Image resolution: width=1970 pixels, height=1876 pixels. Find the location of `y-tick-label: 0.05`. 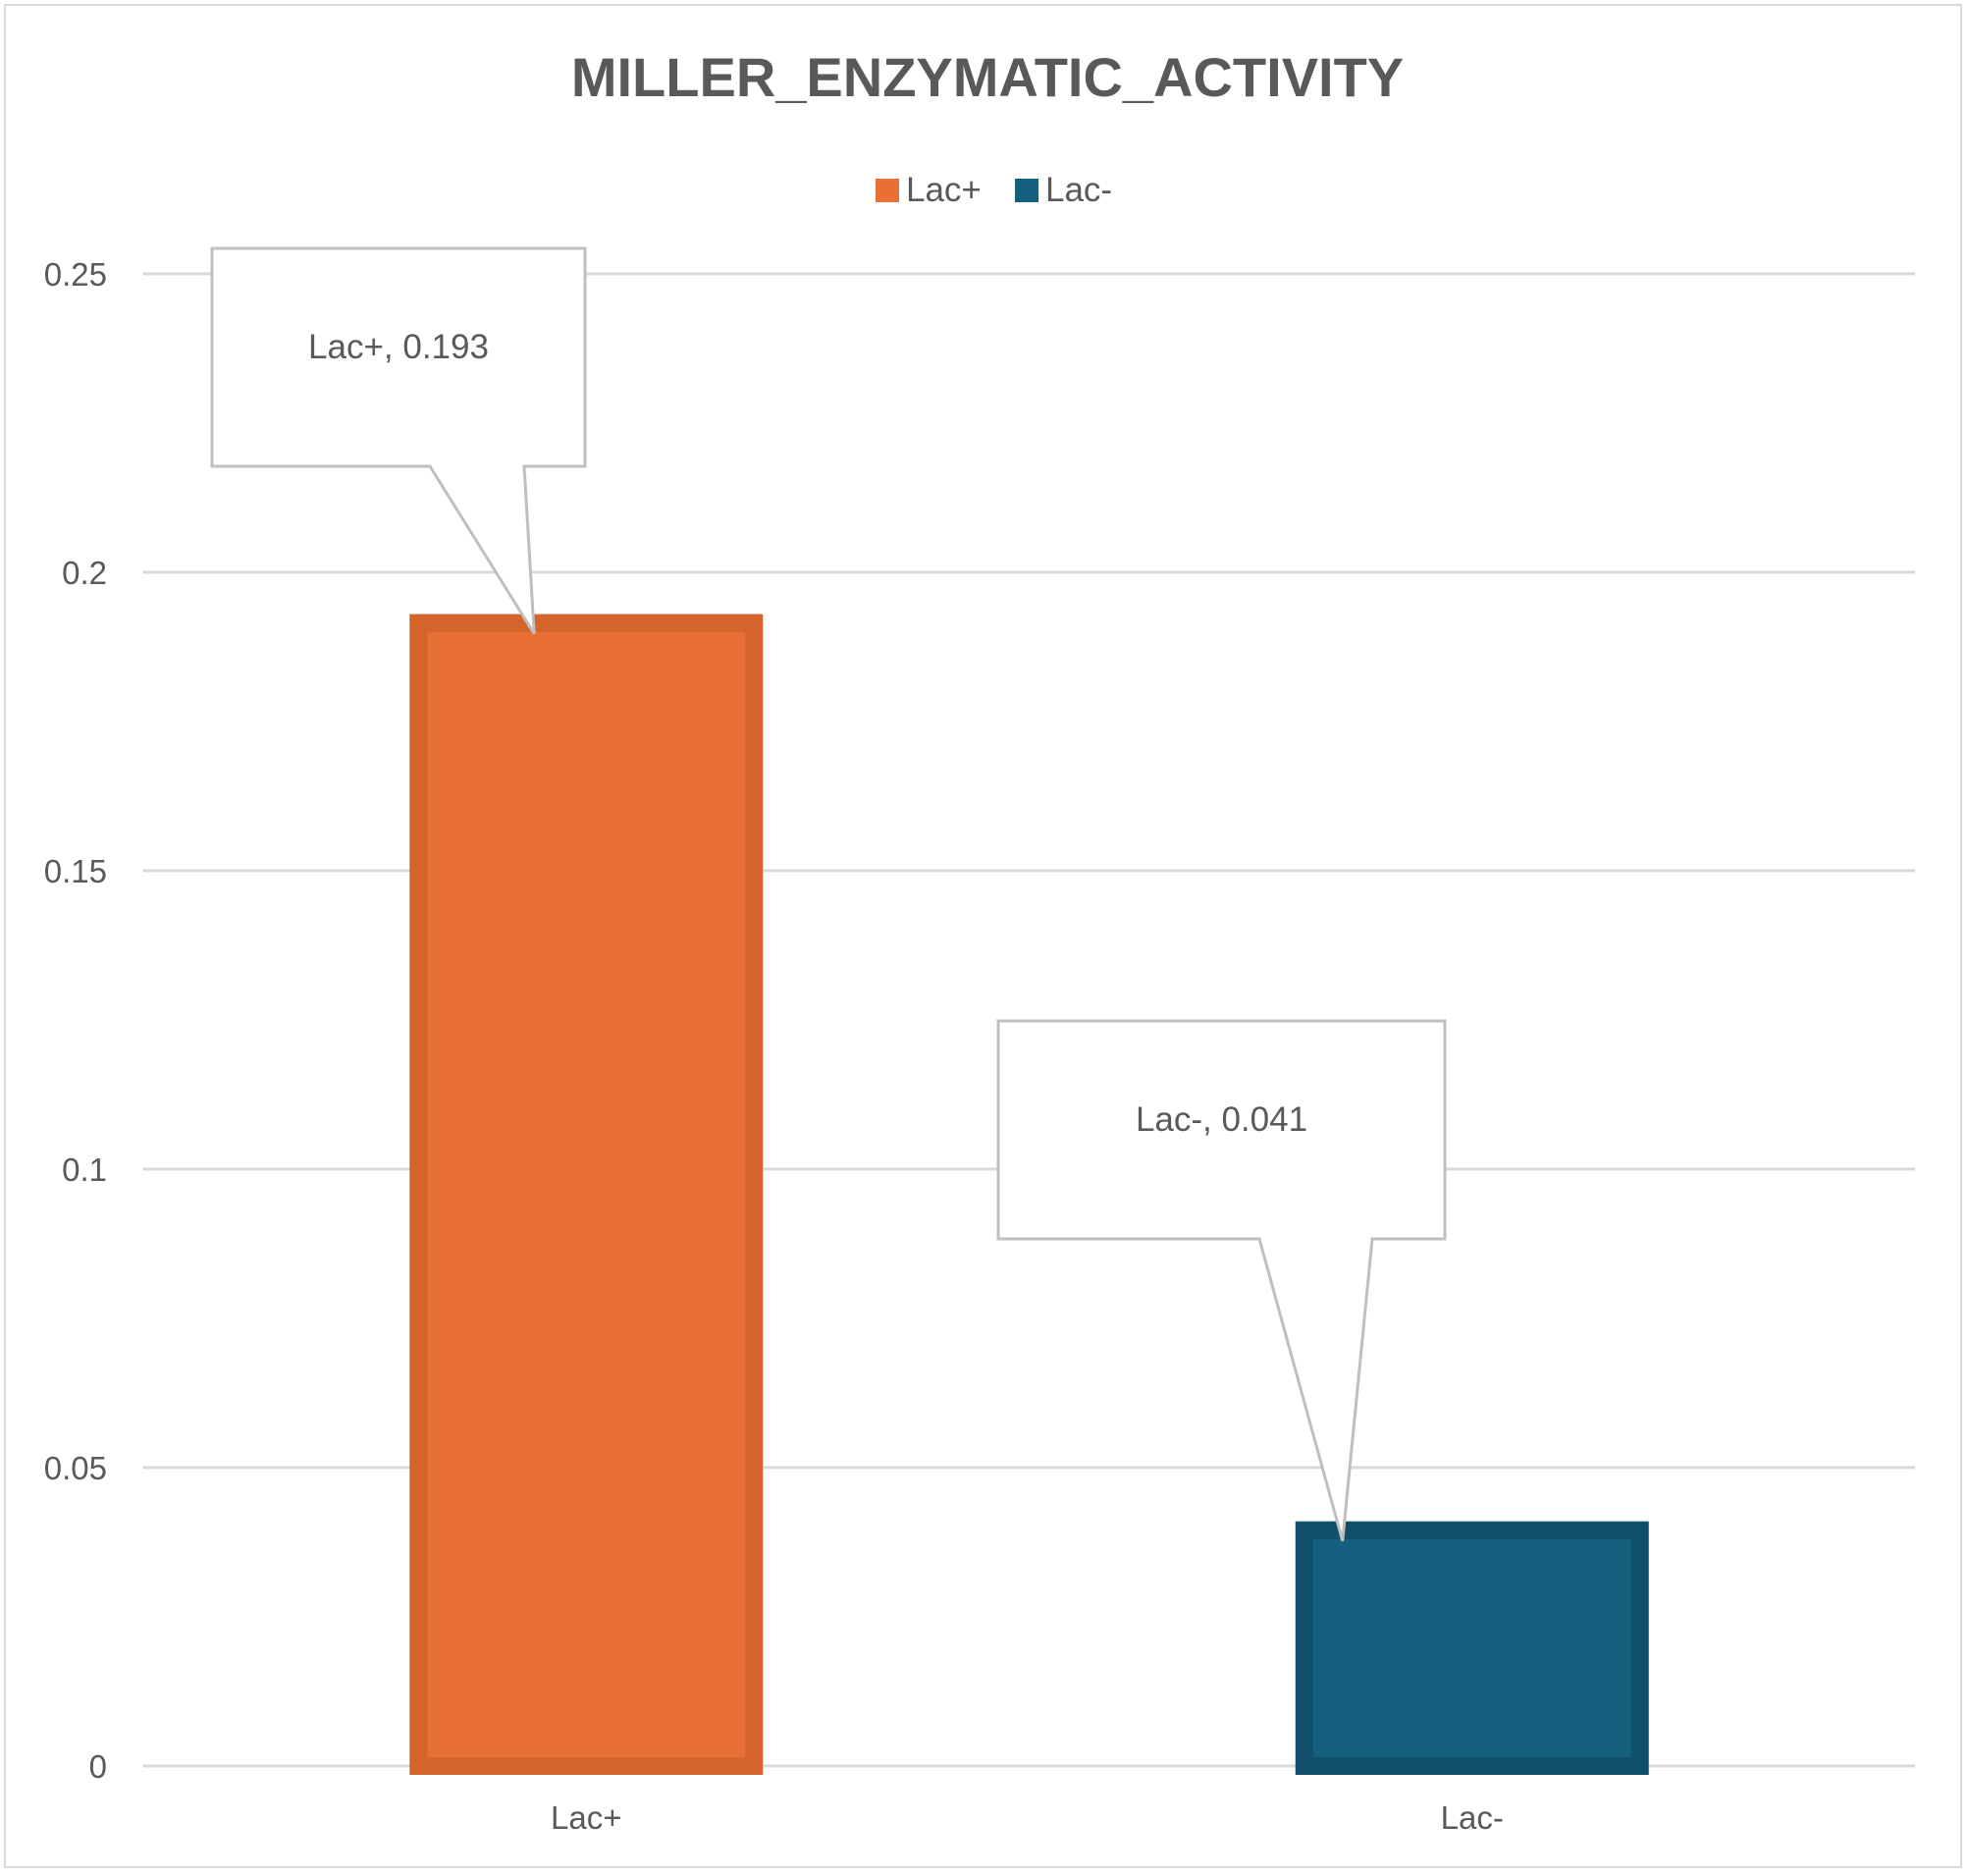

y-tick-label: 0.05 is located at coordinates (75, 1468).